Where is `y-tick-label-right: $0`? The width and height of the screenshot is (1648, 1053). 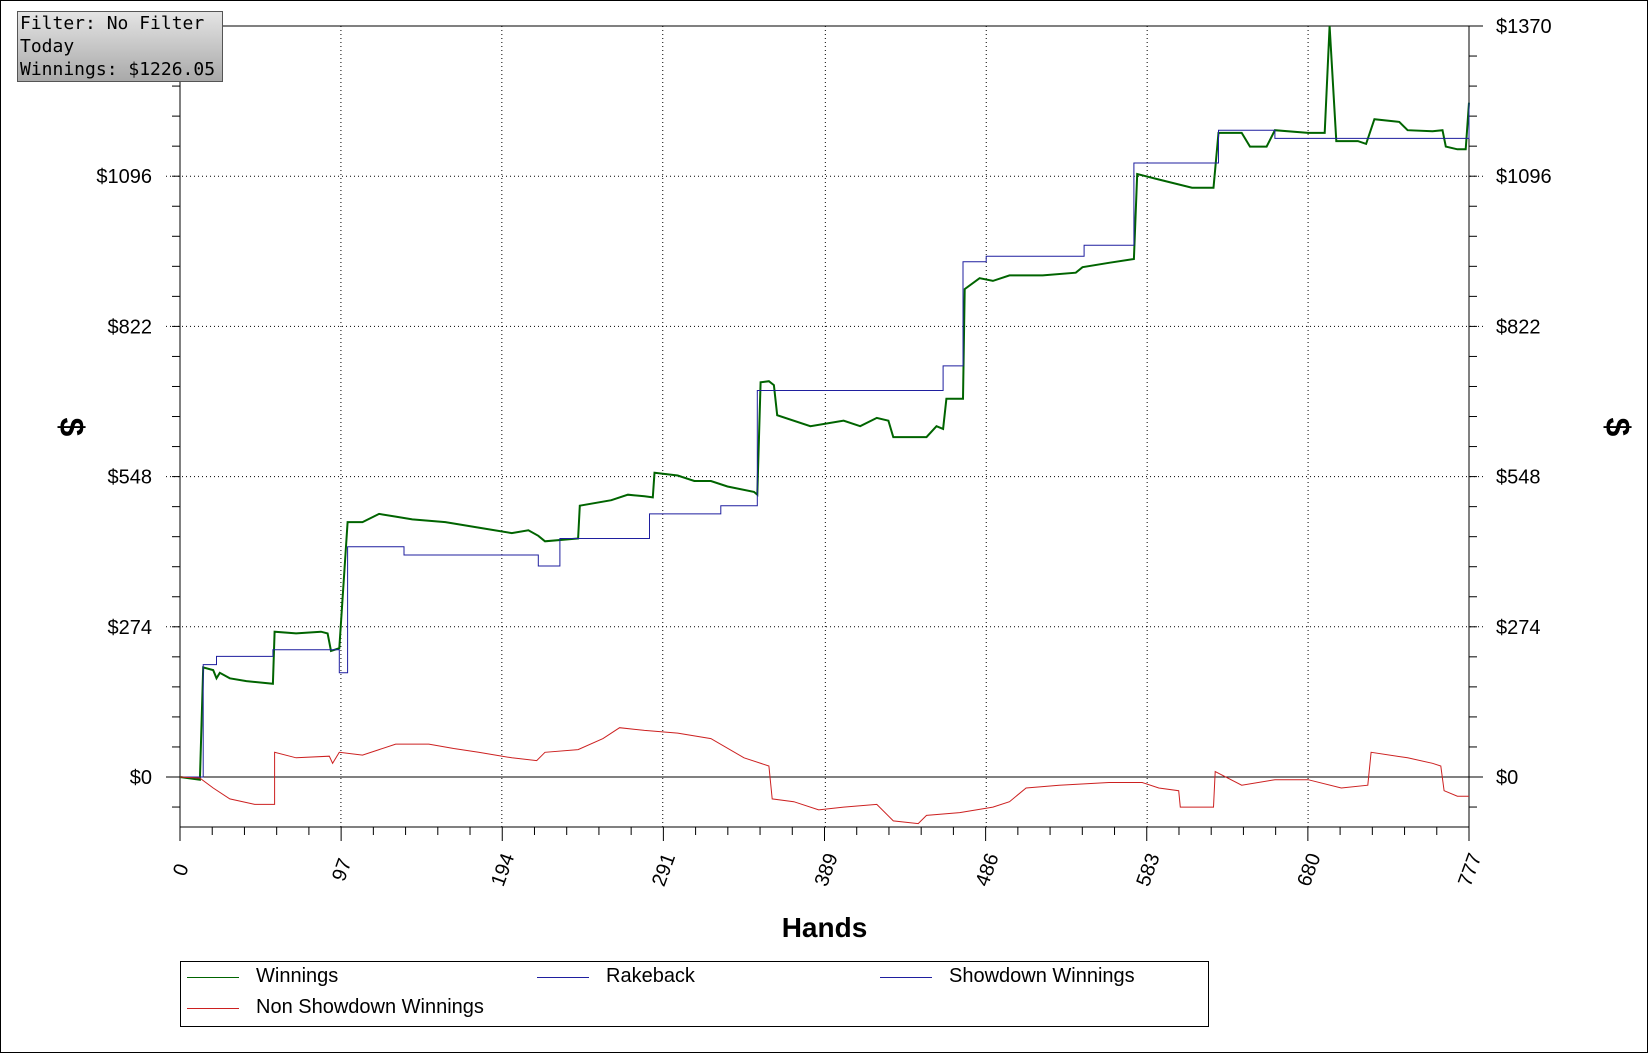
y-tick-label-right: $0 is located at coordinates (1507, 778).